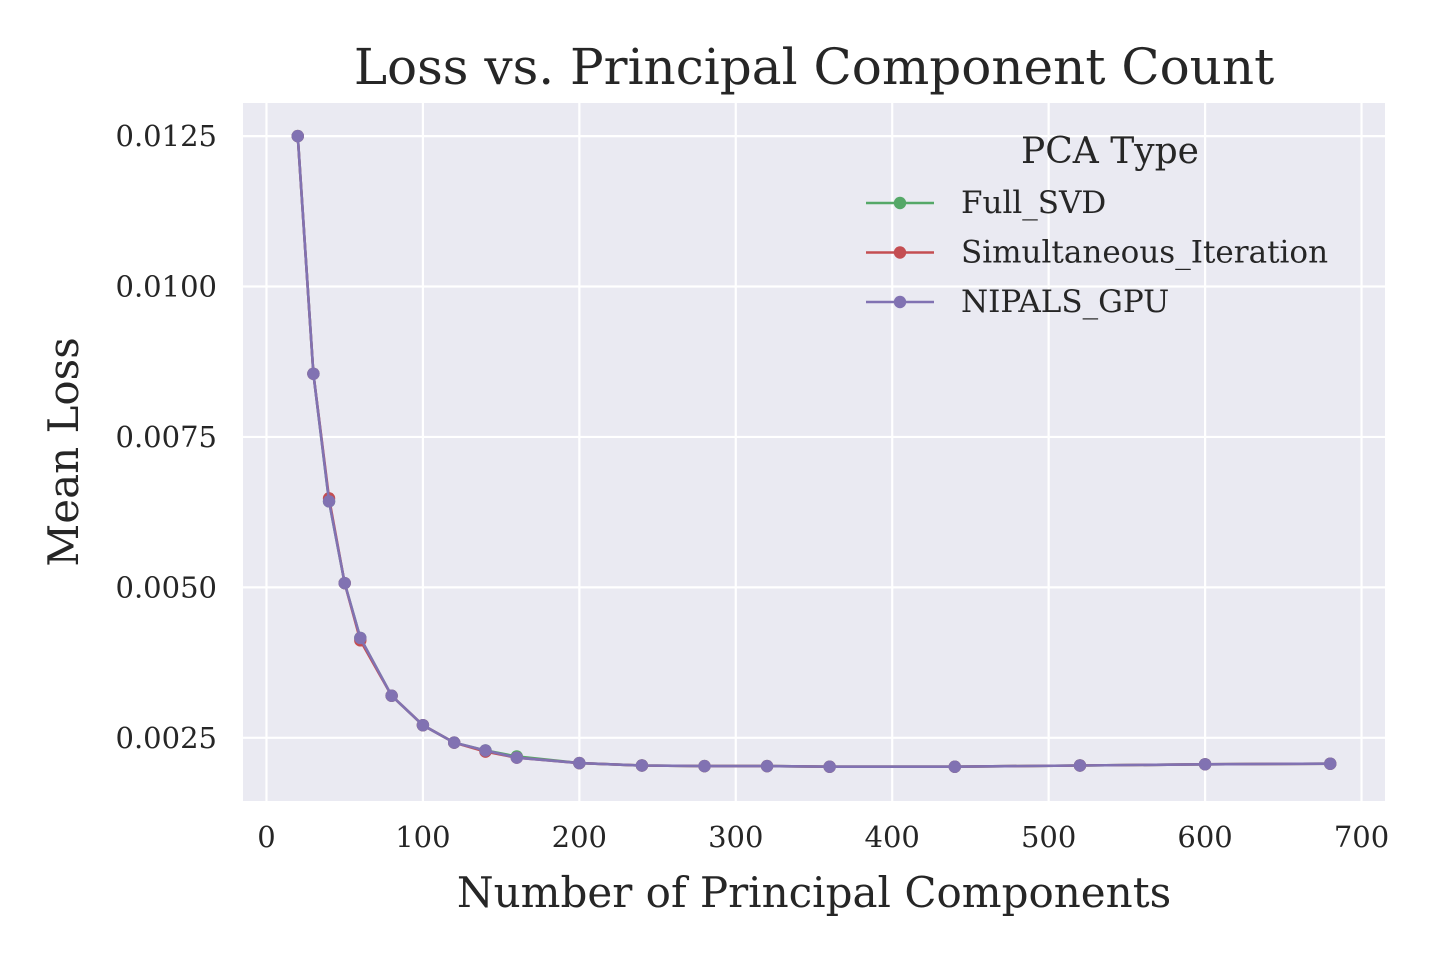 This screenshot has height=960, width=1440. What do you see at coordinates (63, 452) in the screenshot?
I see `y-axis-label: Mean Loss` at bounding box center [63, 452].